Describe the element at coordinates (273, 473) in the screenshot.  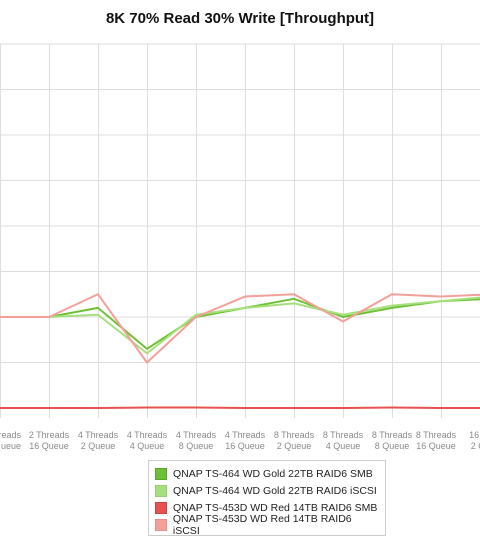
I see `legend-label: QNAP TS-464 WD Gold 22TB RAID6 SMB` at that location.